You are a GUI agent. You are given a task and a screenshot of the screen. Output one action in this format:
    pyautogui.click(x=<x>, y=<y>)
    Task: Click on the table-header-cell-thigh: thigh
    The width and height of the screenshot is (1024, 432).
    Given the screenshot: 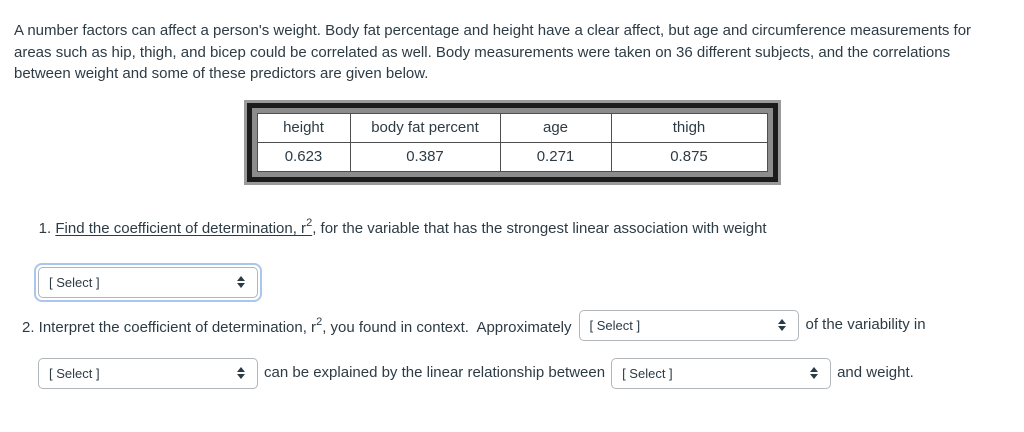 What is the action you would take?
    pyautogui.click(x=689, y=127)
    